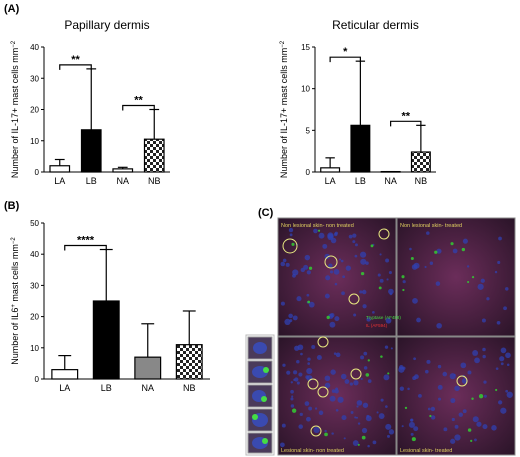 The height and width of the screenshot is (457, 520). Describe the element at coordinates (154, 181) in the screenshot. I see `x-tick-label: NB` at that location.